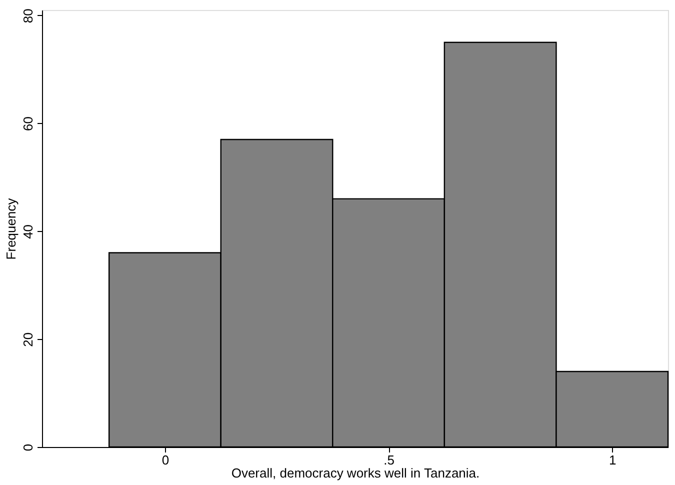  Describe the element at coordinates (355, 473) in the screenshot. I see `x-axis-title: Overall, democracy works well in Tanzania.` at that location.